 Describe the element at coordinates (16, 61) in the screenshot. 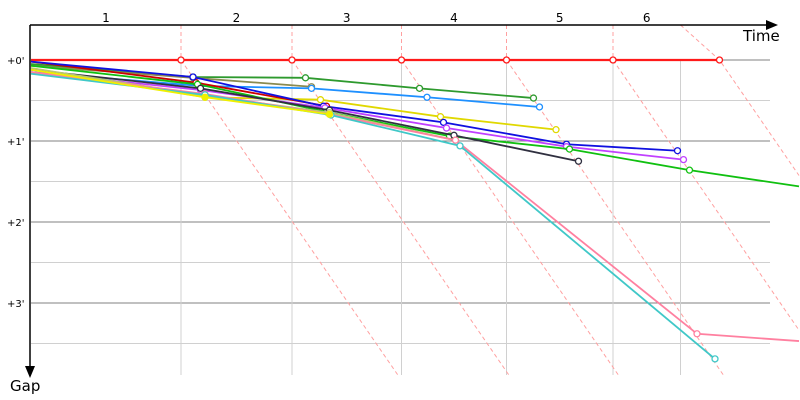

I see `y-tick-label: +0'` at that location.